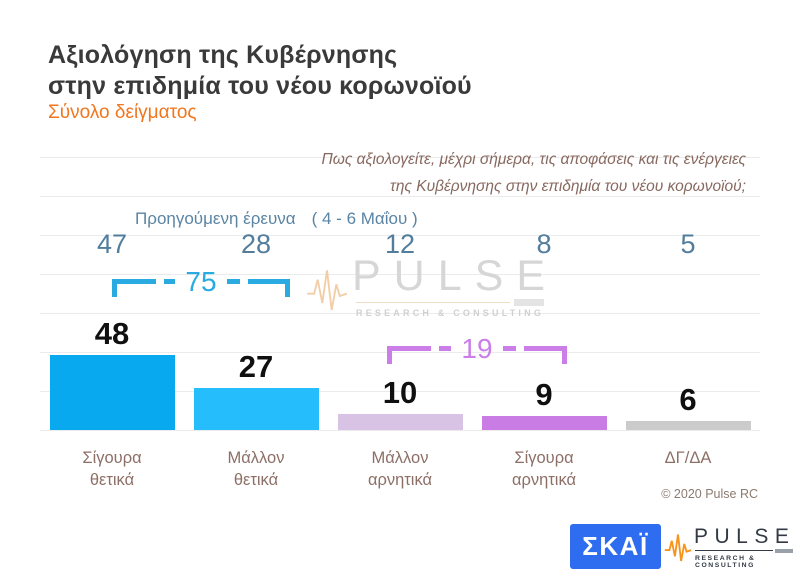 The width and height of the screenshot is (800, 577). Describe the element at coordinates (256, 244) in the screenshot. I see `previous-value: 28` at that location.